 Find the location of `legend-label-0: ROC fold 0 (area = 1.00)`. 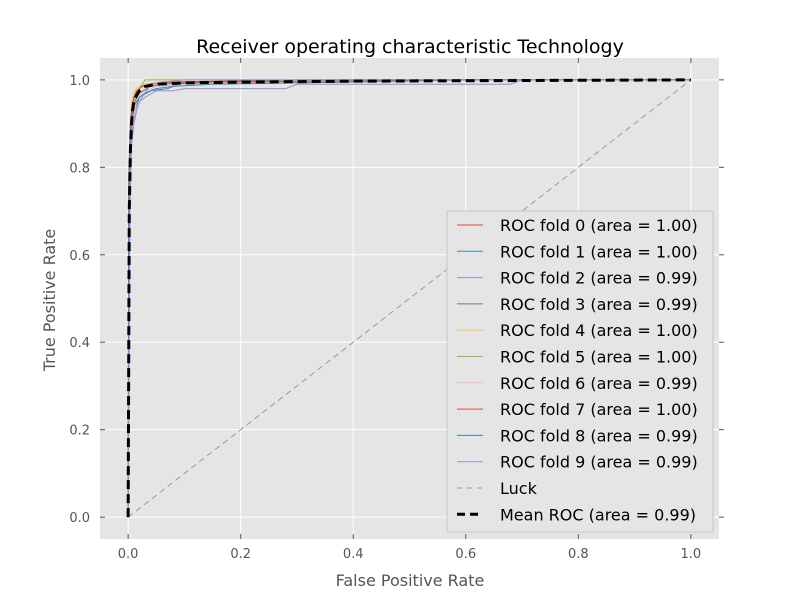

legend-label-0: ROC fold 0 (area = 1.00) is located at coordinates (599, 225).